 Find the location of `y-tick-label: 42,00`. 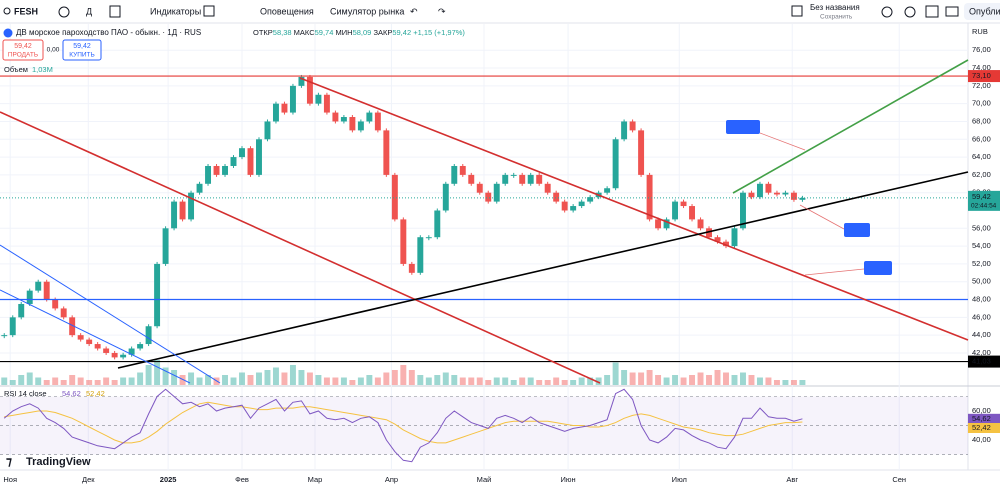

y-tick-label: 42,00 is located at coordinates (981, 352).